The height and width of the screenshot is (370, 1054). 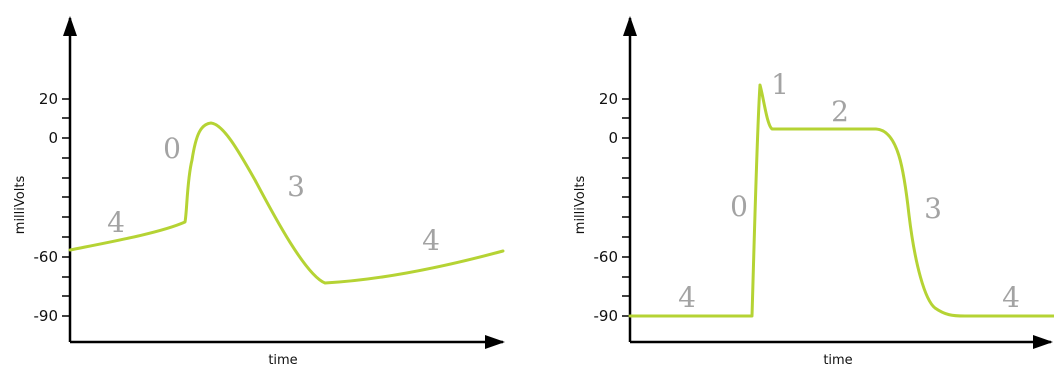 What do you see at coordinates (66, 207) in the screenshot?
I see `y-ticks-left` at bounding box center [66, 207].